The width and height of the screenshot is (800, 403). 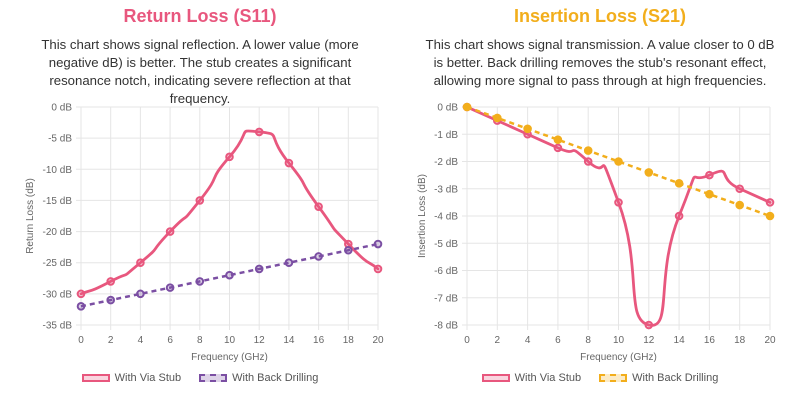 I want to click on y-tick-label: -20 dB, so click(x=58, y=232).